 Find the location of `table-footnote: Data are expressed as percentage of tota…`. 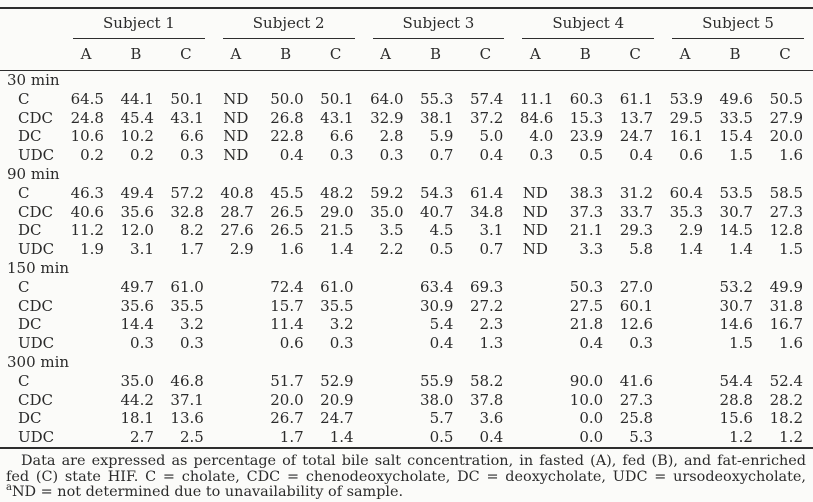

table-footnote: Data are expressed as percentage of tota… is located at coordinates (406, 477).